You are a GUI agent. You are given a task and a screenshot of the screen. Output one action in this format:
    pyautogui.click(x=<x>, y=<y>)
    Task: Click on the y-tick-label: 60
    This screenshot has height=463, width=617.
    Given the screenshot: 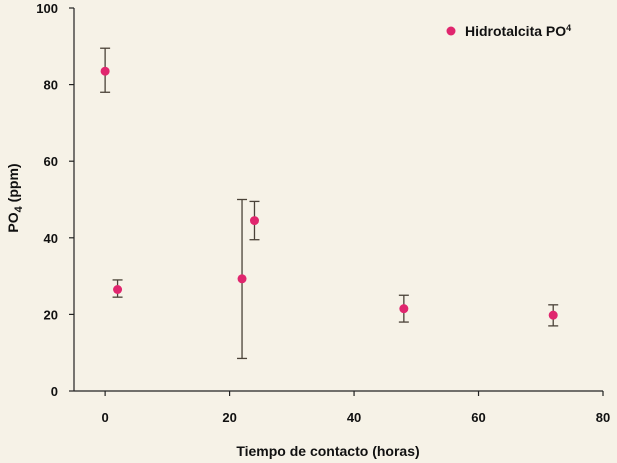 What is the action you would take?
    pyautogui.click(x=51, y=161)
    